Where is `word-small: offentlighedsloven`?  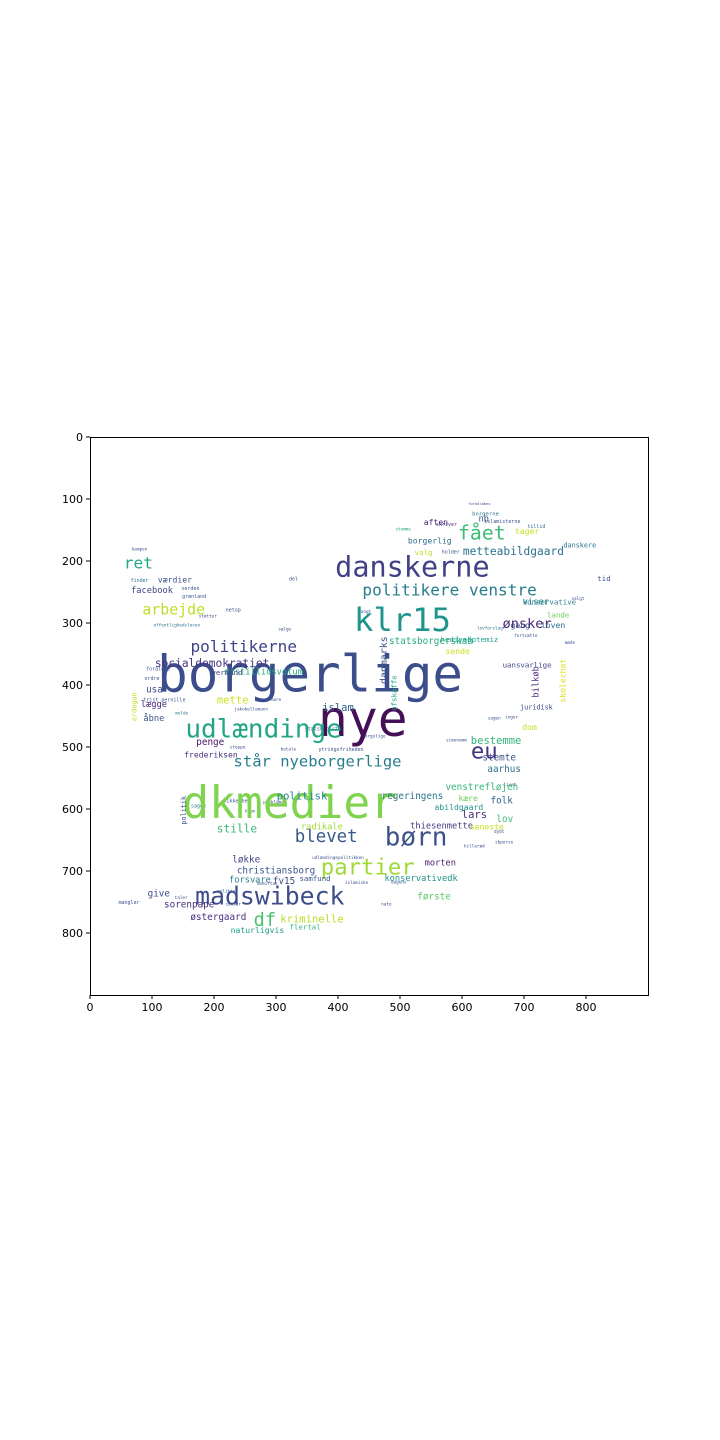 word-small: offentlighedsloven is located at coordinates (177, 626).